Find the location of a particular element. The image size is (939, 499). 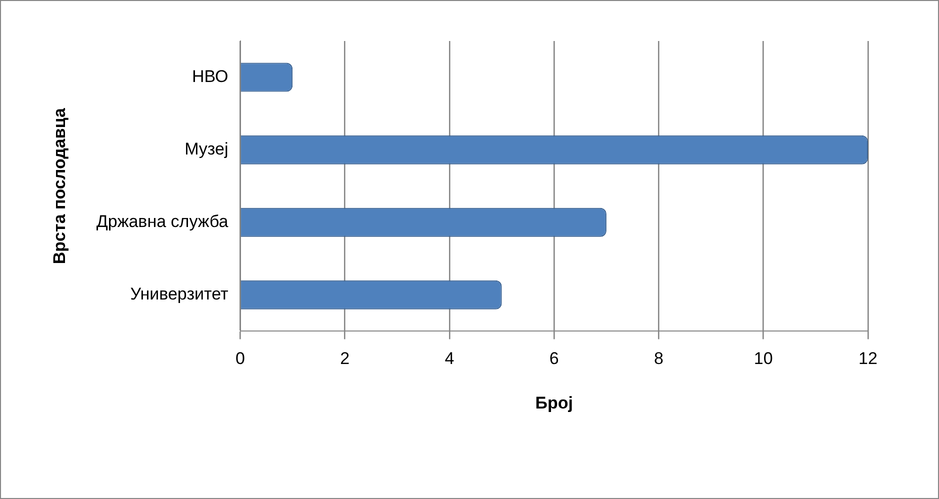

y-tick-label: Државна служба is located at coordinates (162, 222).